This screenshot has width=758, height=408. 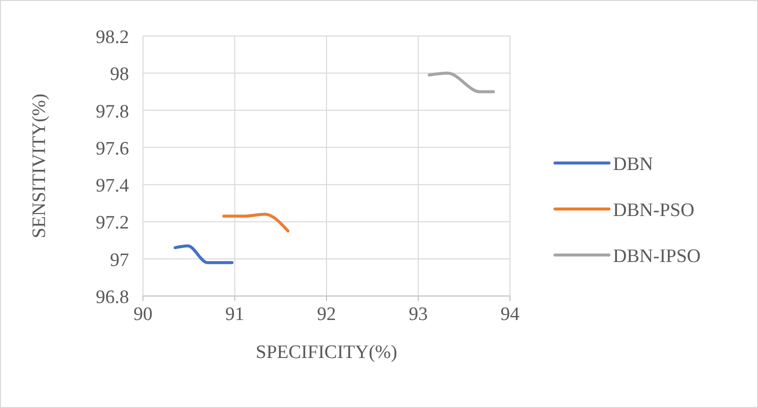 I want to click on y-tick-label: 97.8, so click(x=112, y=111).